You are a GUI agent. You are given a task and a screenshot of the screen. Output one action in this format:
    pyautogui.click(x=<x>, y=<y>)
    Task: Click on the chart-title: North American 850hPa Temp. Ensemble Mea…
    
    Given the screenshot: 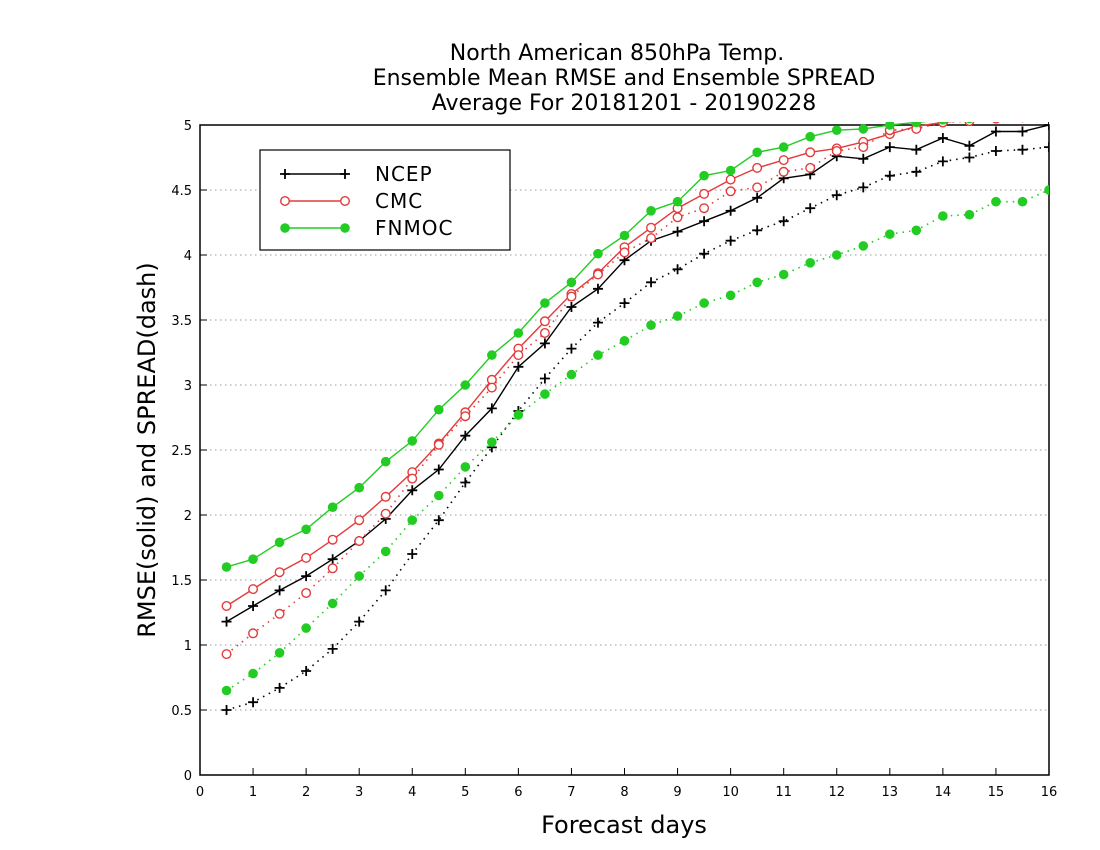 What is the action you would take?
    pyautogui.click(x=624, y=78)
    